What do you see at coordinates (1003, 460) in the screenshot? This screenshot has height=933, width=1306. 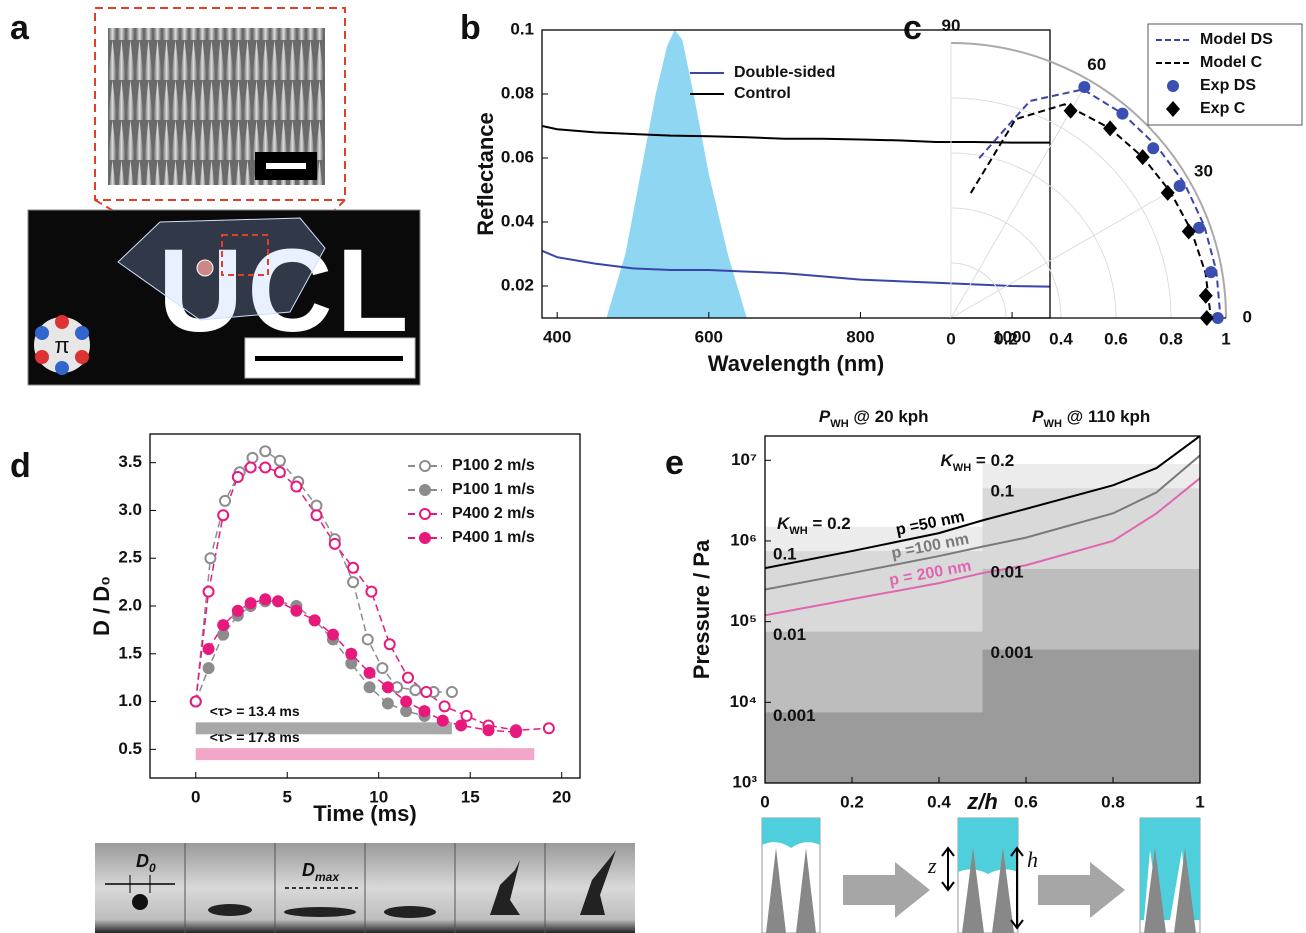 I see `region-label: 0.2` at bounding box center [1003, 460].